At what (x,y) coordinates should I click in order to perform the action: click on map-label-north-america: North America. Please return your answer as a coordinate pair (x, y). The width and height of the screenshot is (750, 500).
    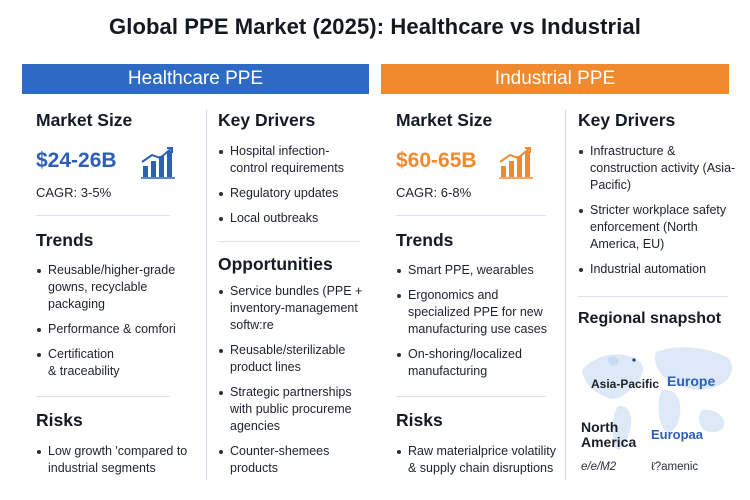
    Looking at the image, I should click on (609, 434).